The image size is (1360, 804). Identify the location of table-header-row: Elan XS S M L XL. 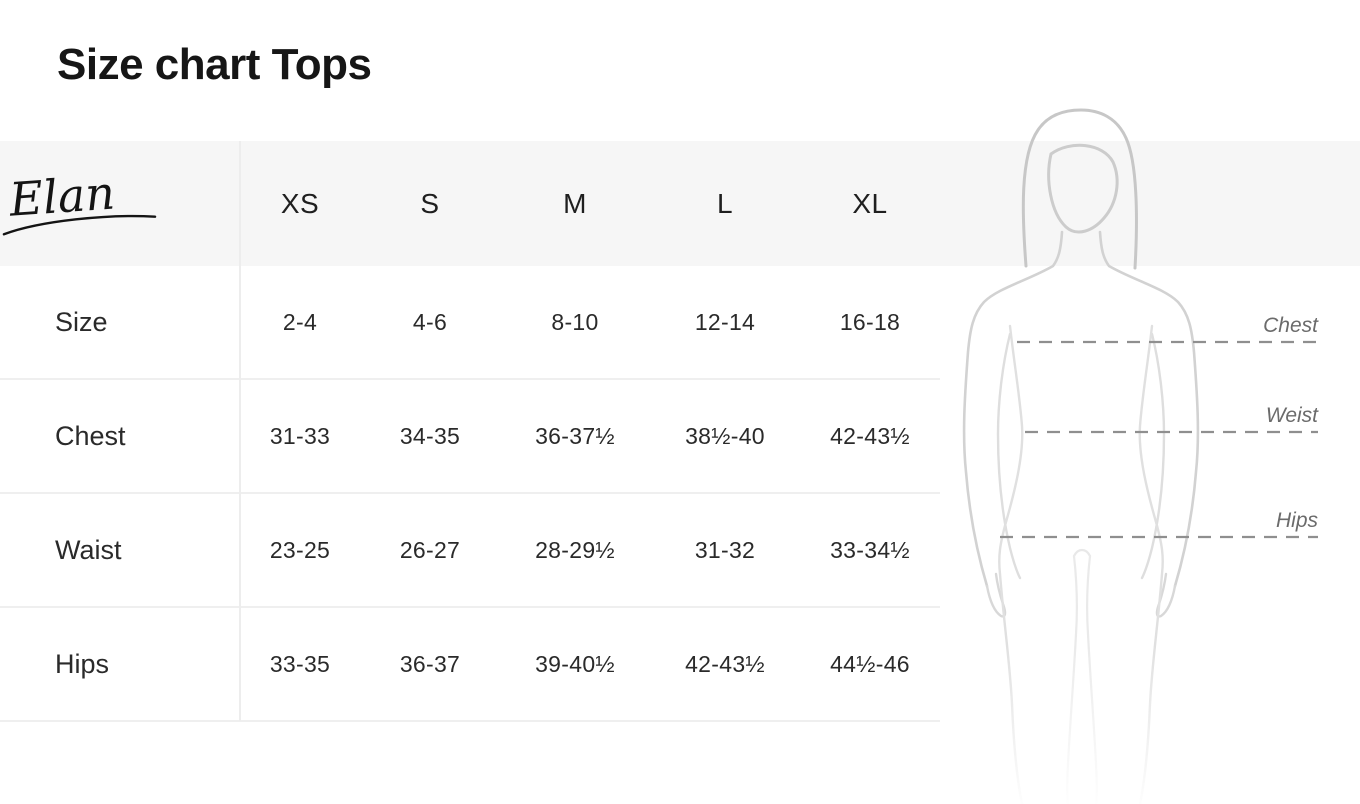
(470, 203).